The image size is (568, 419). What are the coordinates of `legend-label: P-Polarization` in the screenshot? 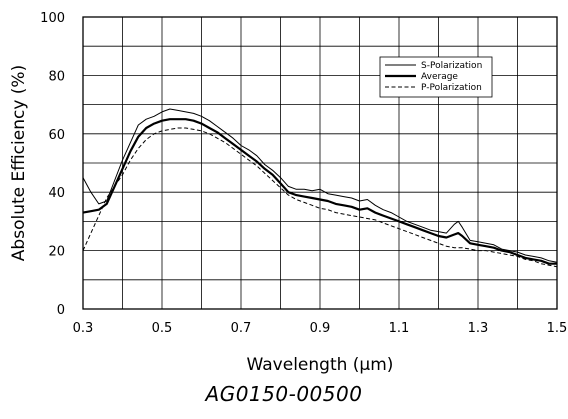 It's located at (451, 88).